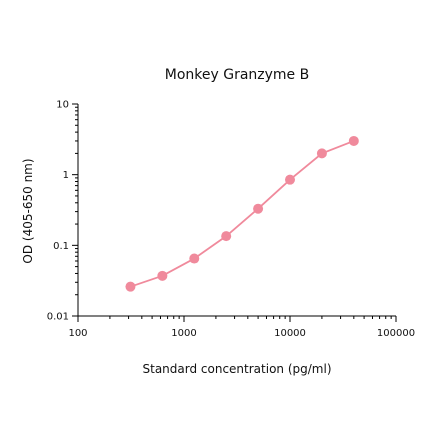 This screenshot has height=441, width=440. I want to click on x-tick-label: 1000, so click(183, 333).